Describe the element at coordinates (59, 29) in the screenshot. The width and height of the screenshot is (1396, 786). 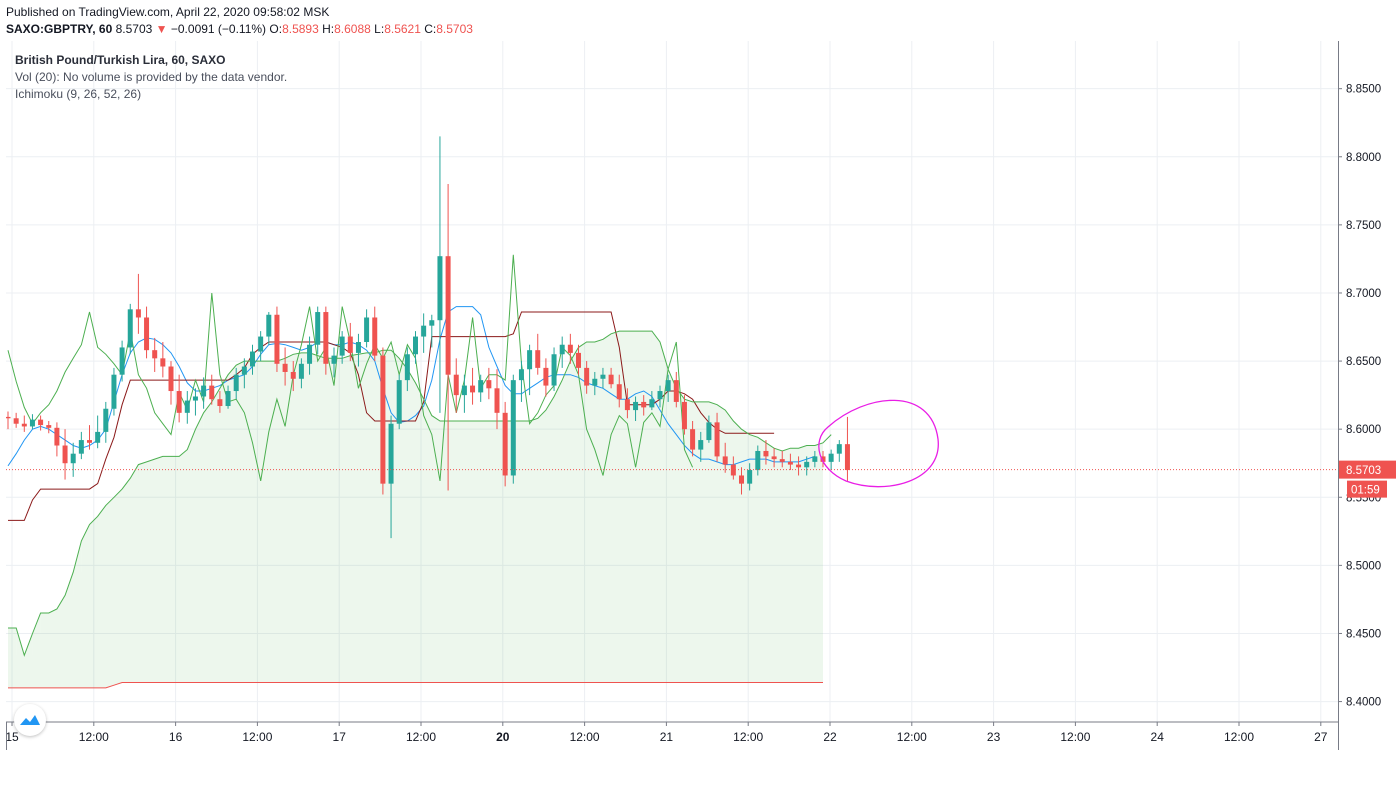
I see `symbol-label: SAXO:GBPTRY, 60` at that location.